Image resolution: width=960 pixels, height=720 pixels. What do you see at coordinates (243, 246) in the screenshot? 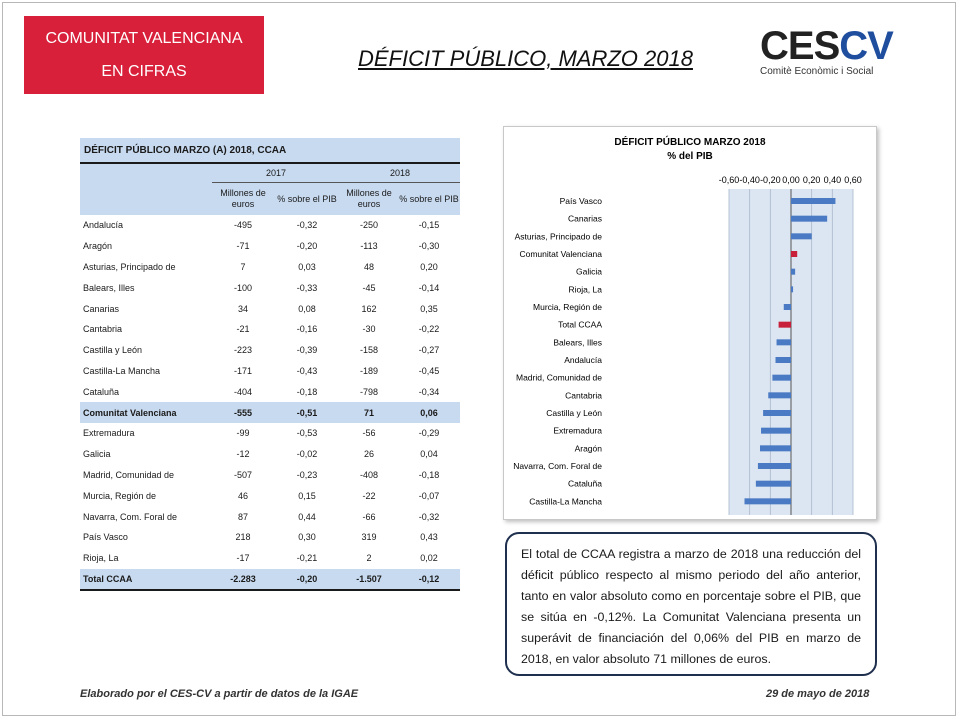
I see `table-cell-value: -71` at bounding box center [243, 246].